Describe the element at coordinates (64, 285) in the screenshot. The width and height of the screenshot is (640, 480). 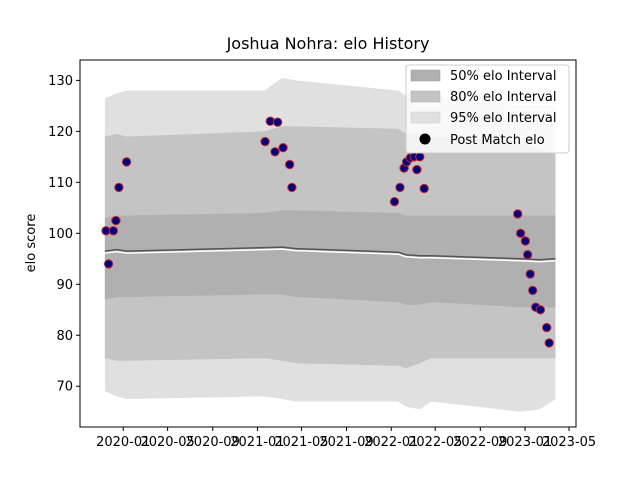
I see `y-tick-label-90: 90` at that location.